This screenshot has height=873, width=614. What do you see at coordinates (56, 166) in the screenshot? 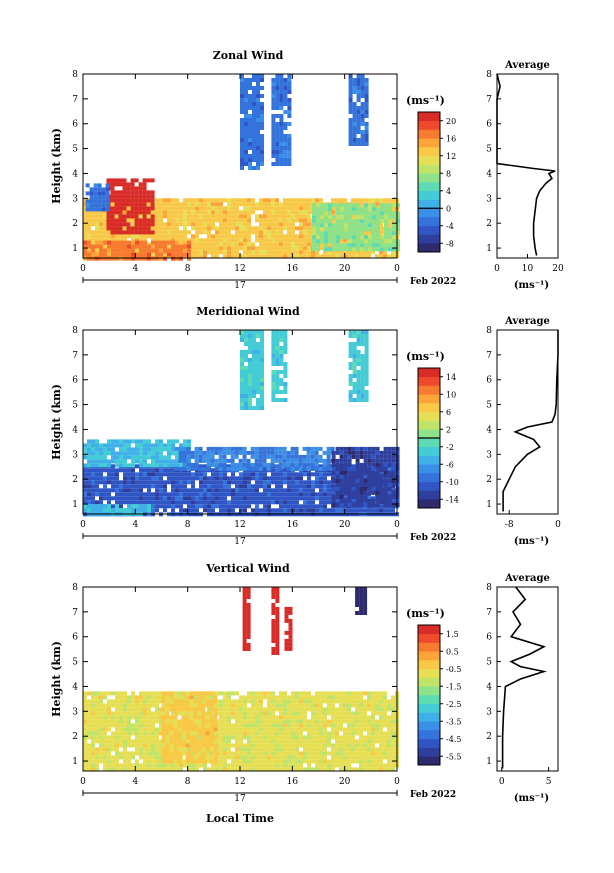
I see `y-axis-label: Height (km)` at bounding box center [56, 166].